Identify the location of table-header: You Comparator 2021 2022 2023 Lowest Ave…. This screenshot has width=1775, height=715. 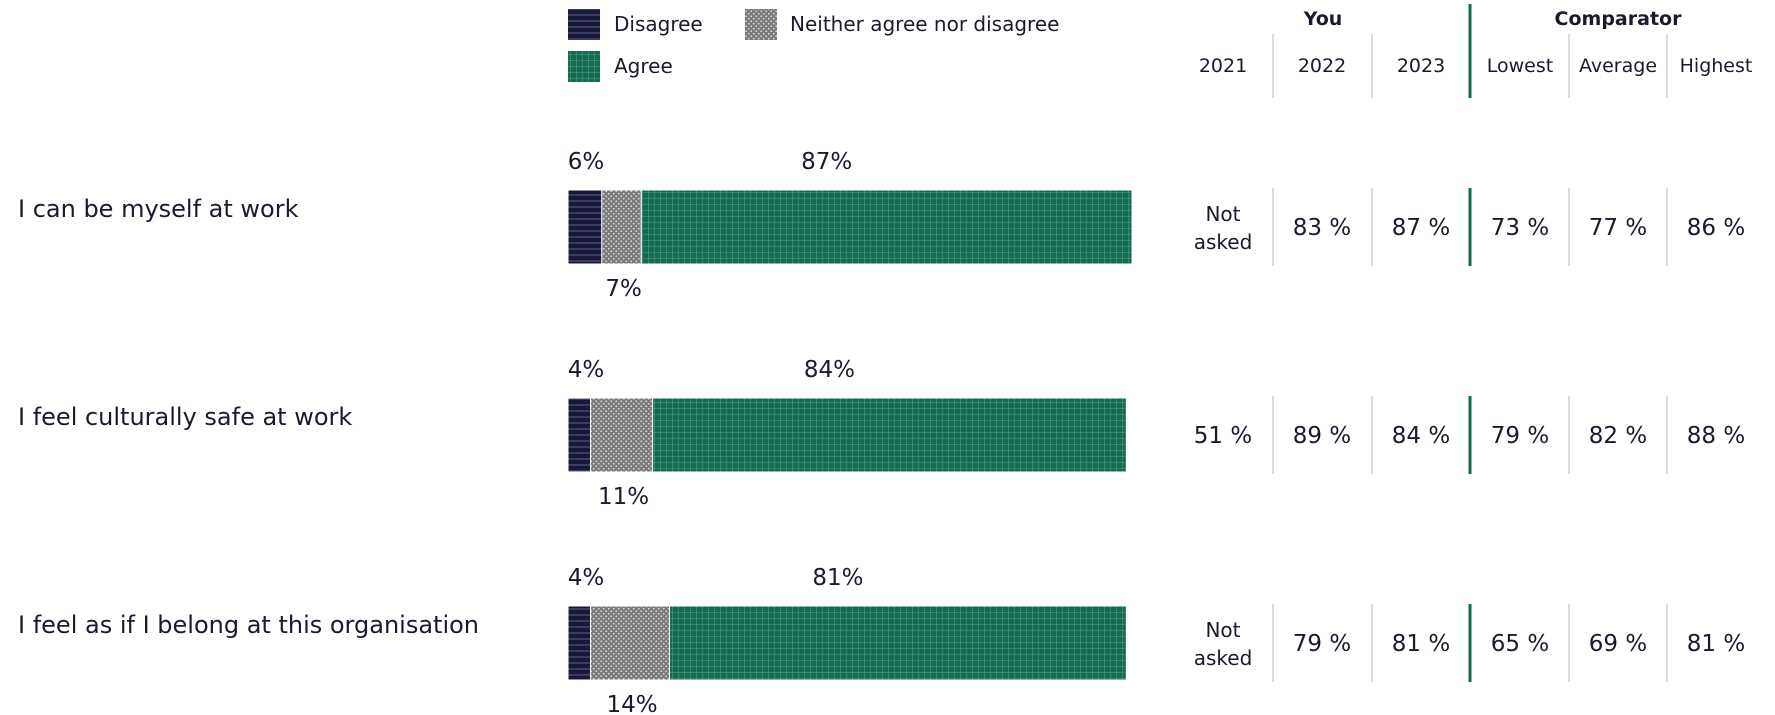
(1476, 51).